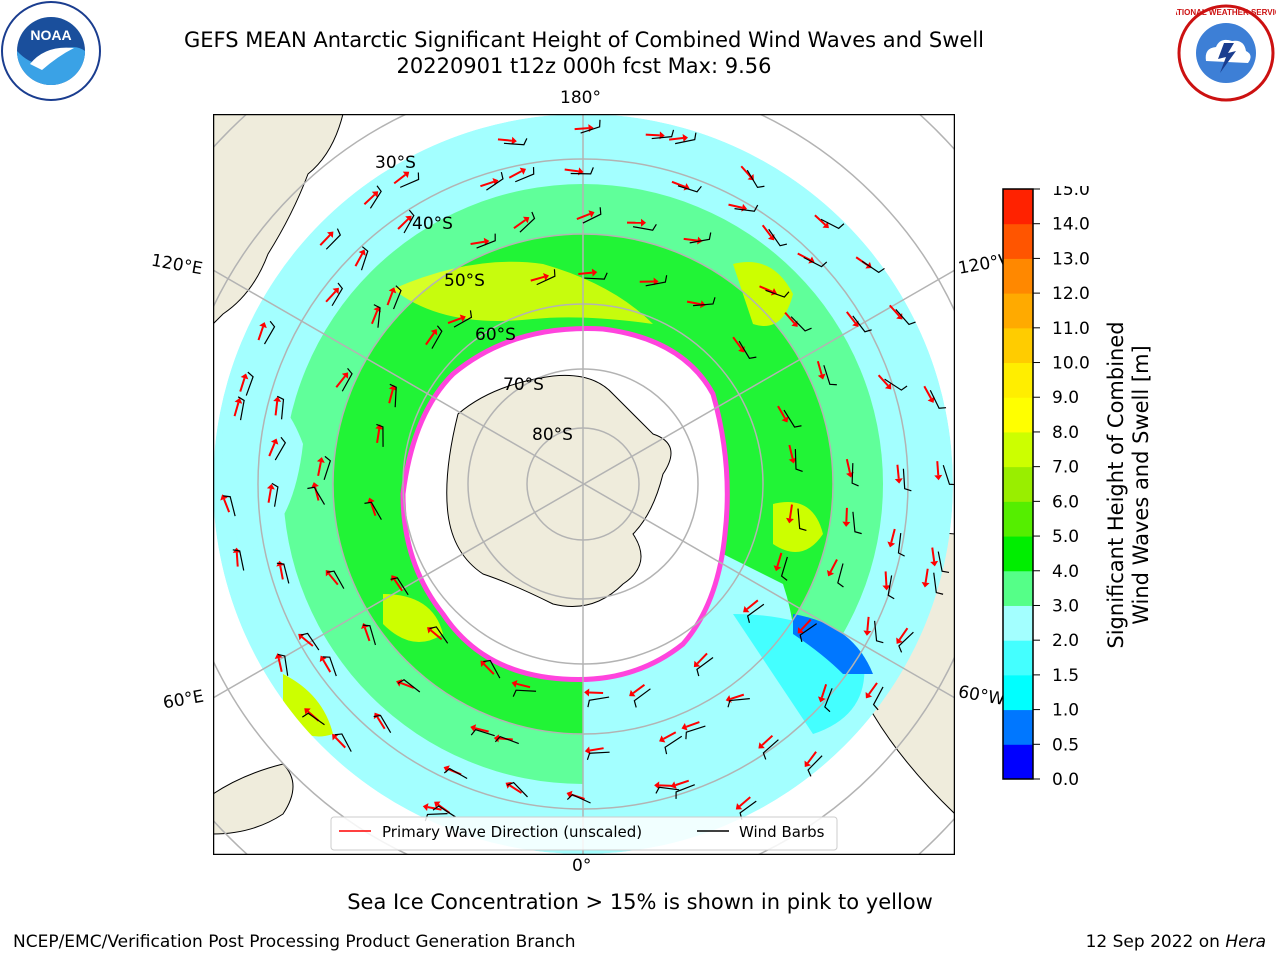  Describe the element at coordinates (512, 832) in the screenshot. I see `legend-wave-label: Primary Wave Direction (unscaled)` at that location.